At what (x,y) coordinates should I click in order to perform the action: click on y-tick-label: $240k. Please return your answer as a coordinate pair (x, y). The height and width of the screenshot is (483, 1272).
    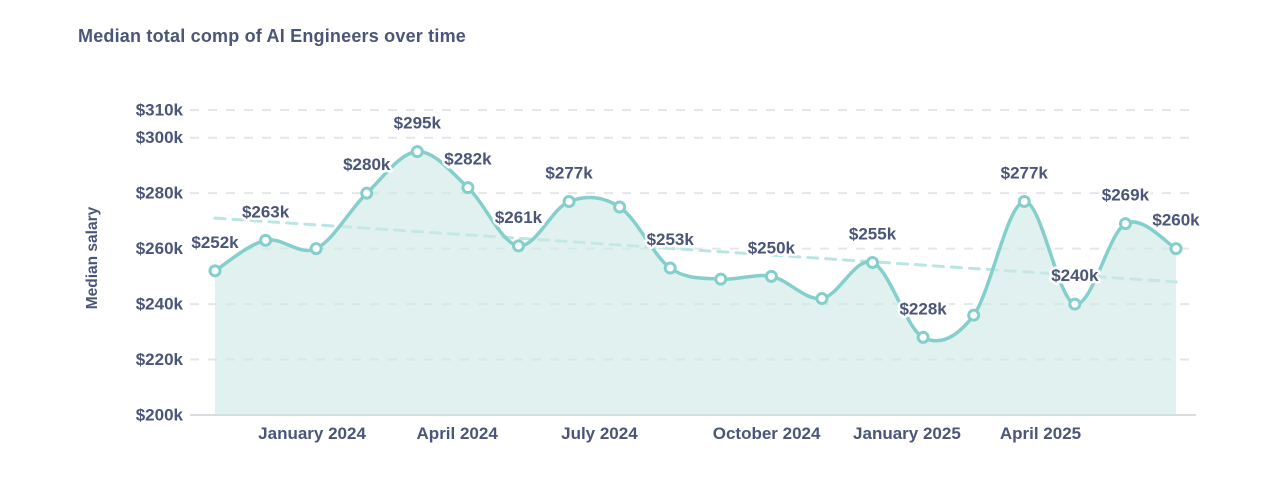
    Looking at the image, I should click on (160, 304).